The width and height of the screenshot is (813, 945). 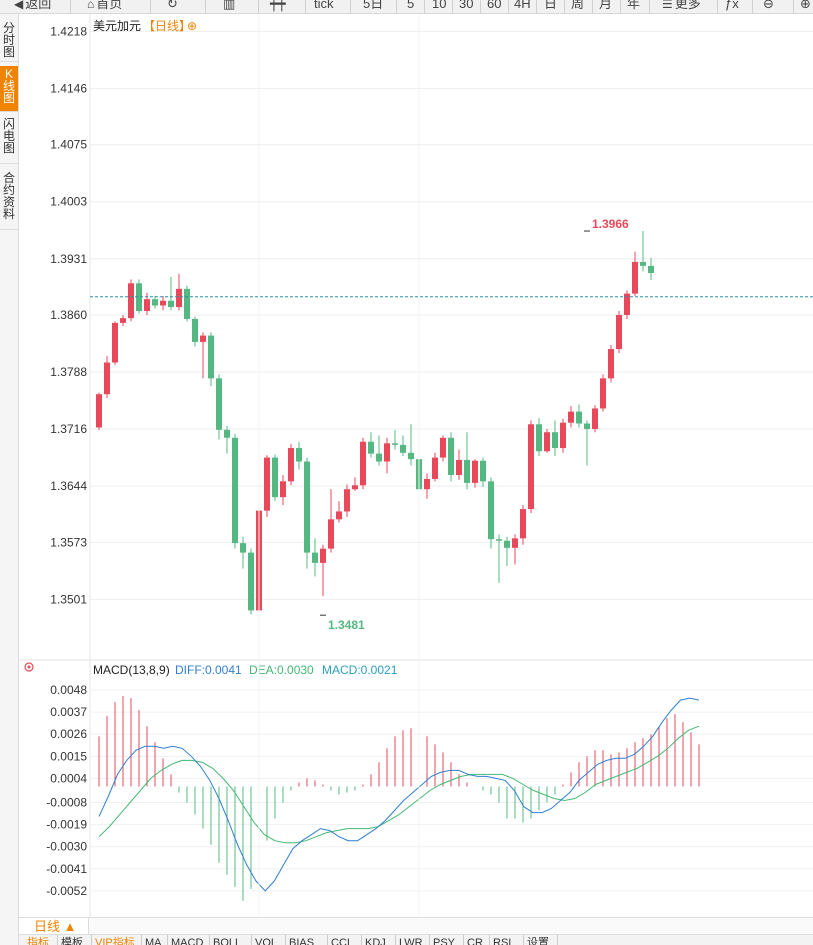 I want to click on macd-tick-label: -0.0041, so click(x=66, y=869).